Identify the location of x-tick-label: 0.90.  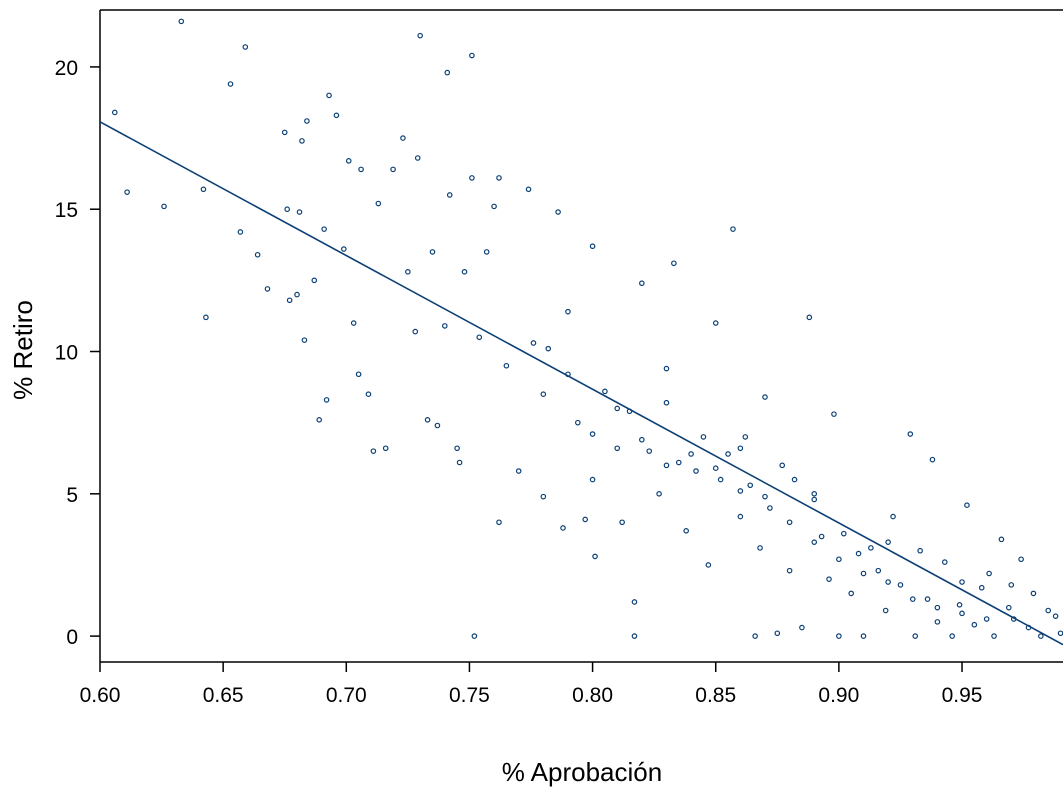
(838, 695).